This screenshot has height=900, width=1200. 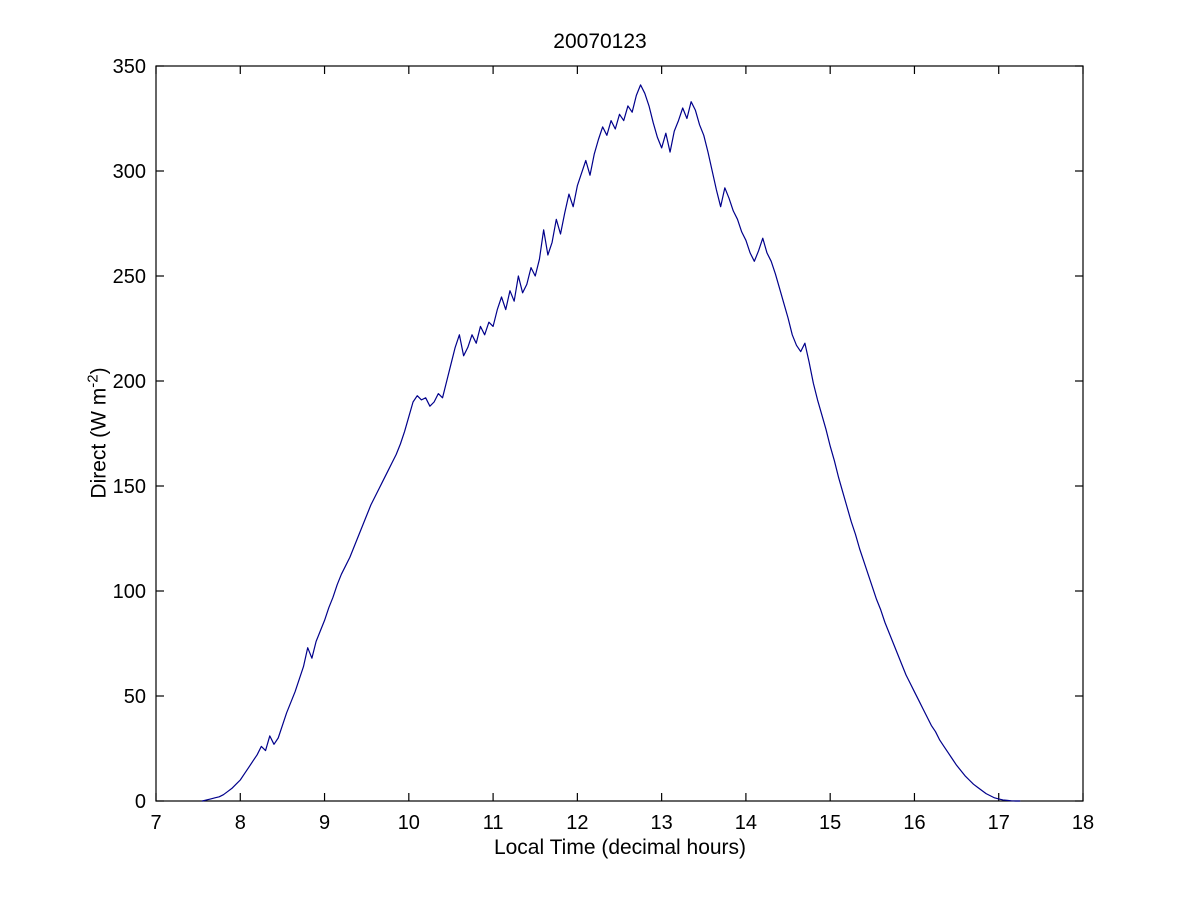 What do you see at coordinates (99, 443) in the screenshot?
I see `y-axis-label-prefix: Direct (W m` at bounding box center [99, 443].